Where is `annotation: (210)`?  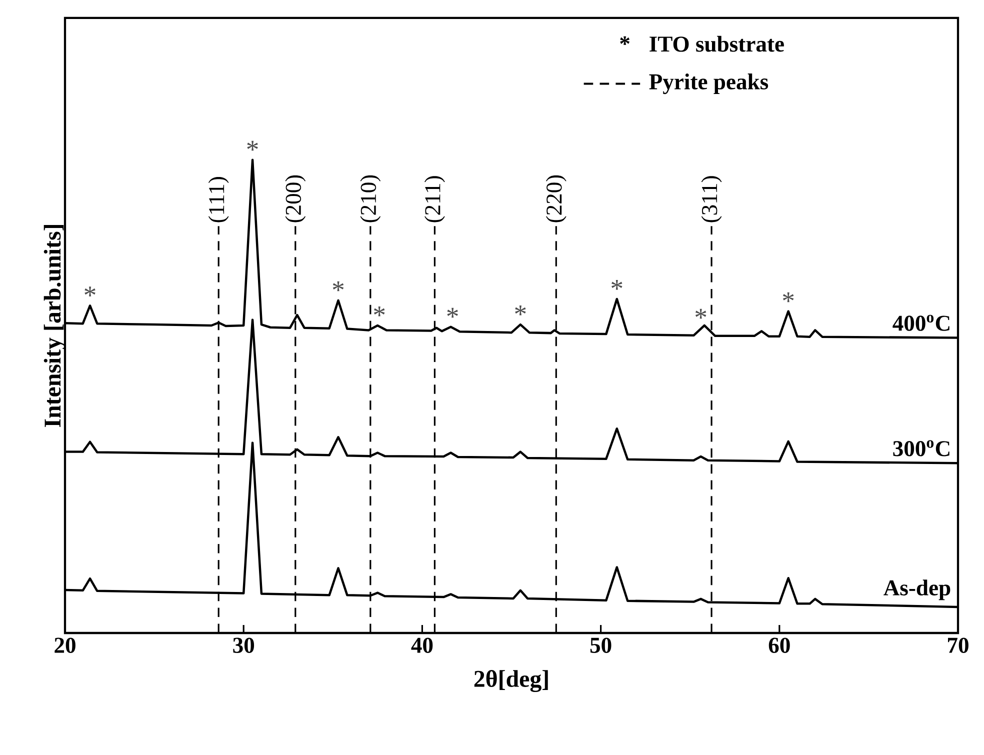 annotation: (210) is located at coordinates (370, 198).